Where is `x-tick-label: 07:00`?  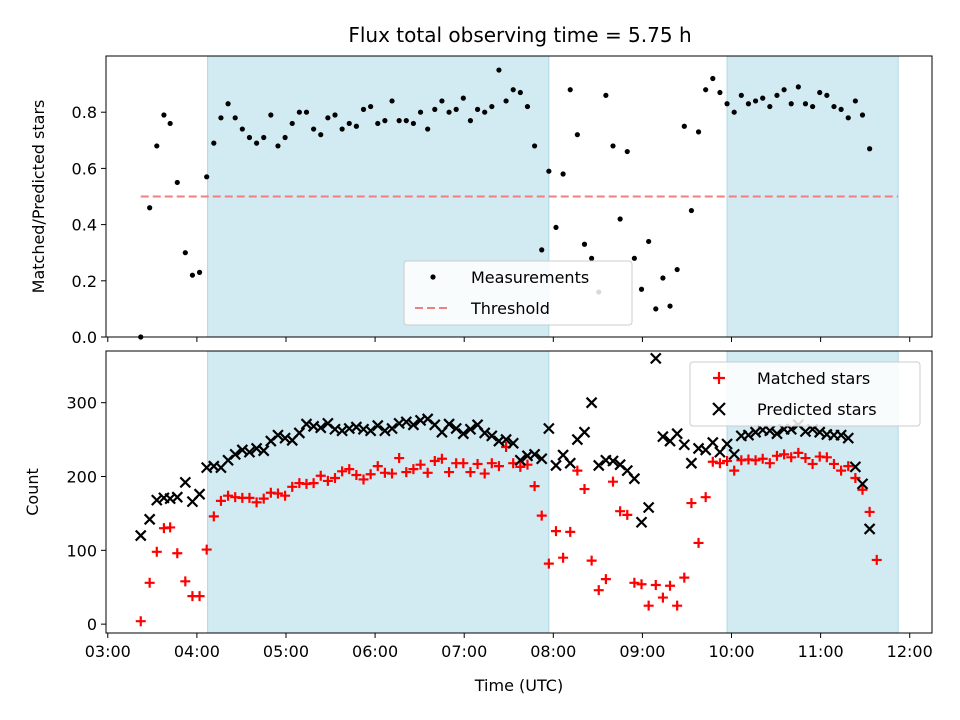
x-tick-label: 07:00 is located at coordinates (464, 651).